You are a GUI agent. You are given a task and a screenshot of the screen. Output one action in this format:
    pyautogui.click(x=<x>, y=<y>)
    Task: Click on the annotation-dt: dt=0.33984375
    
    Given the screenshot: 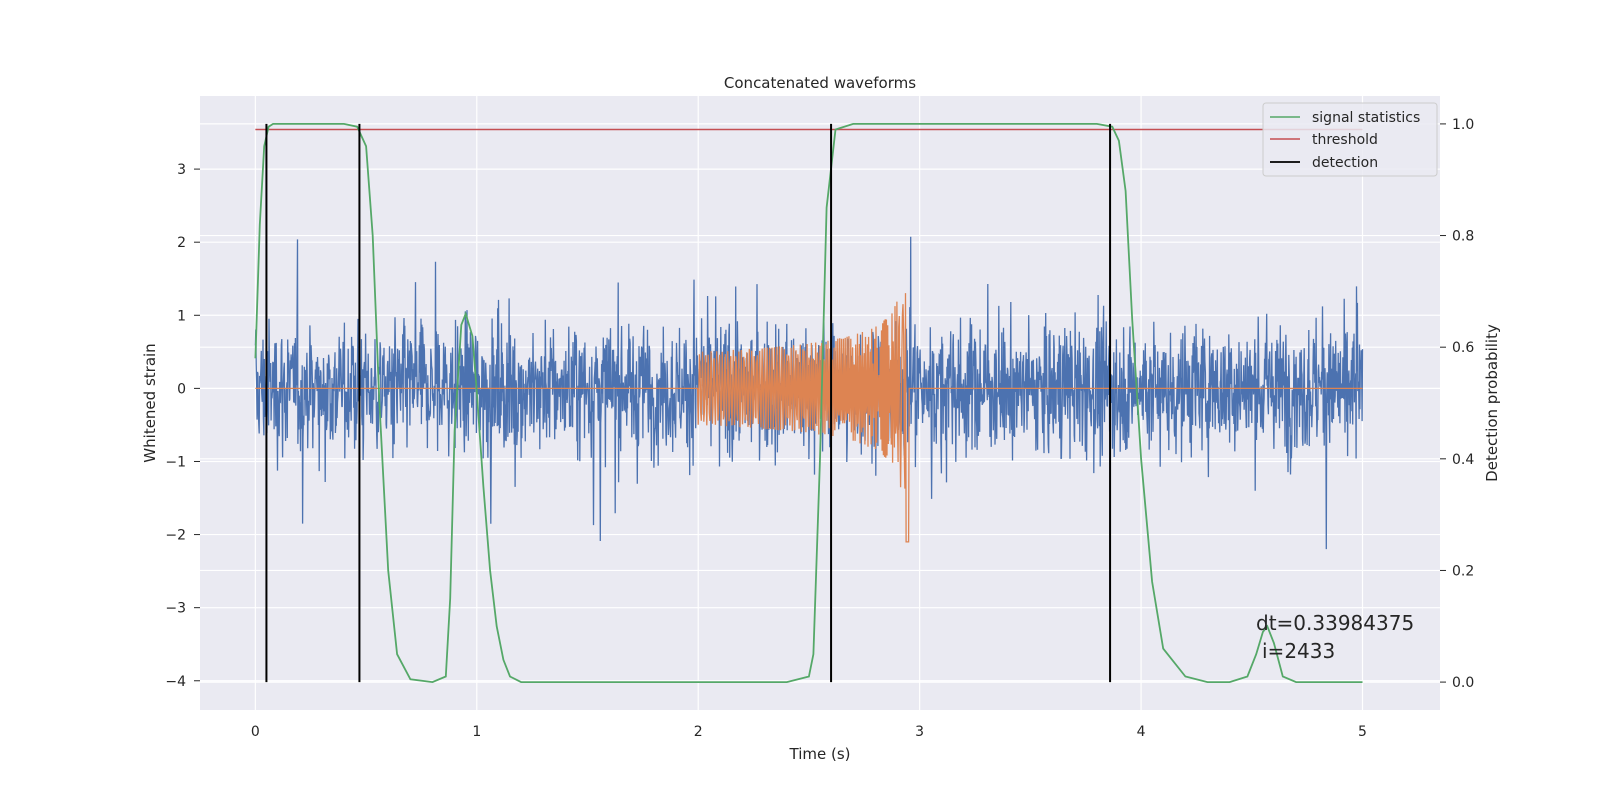 What is the action you would take?
    pyautogui.click(x=1335, y=623)
    